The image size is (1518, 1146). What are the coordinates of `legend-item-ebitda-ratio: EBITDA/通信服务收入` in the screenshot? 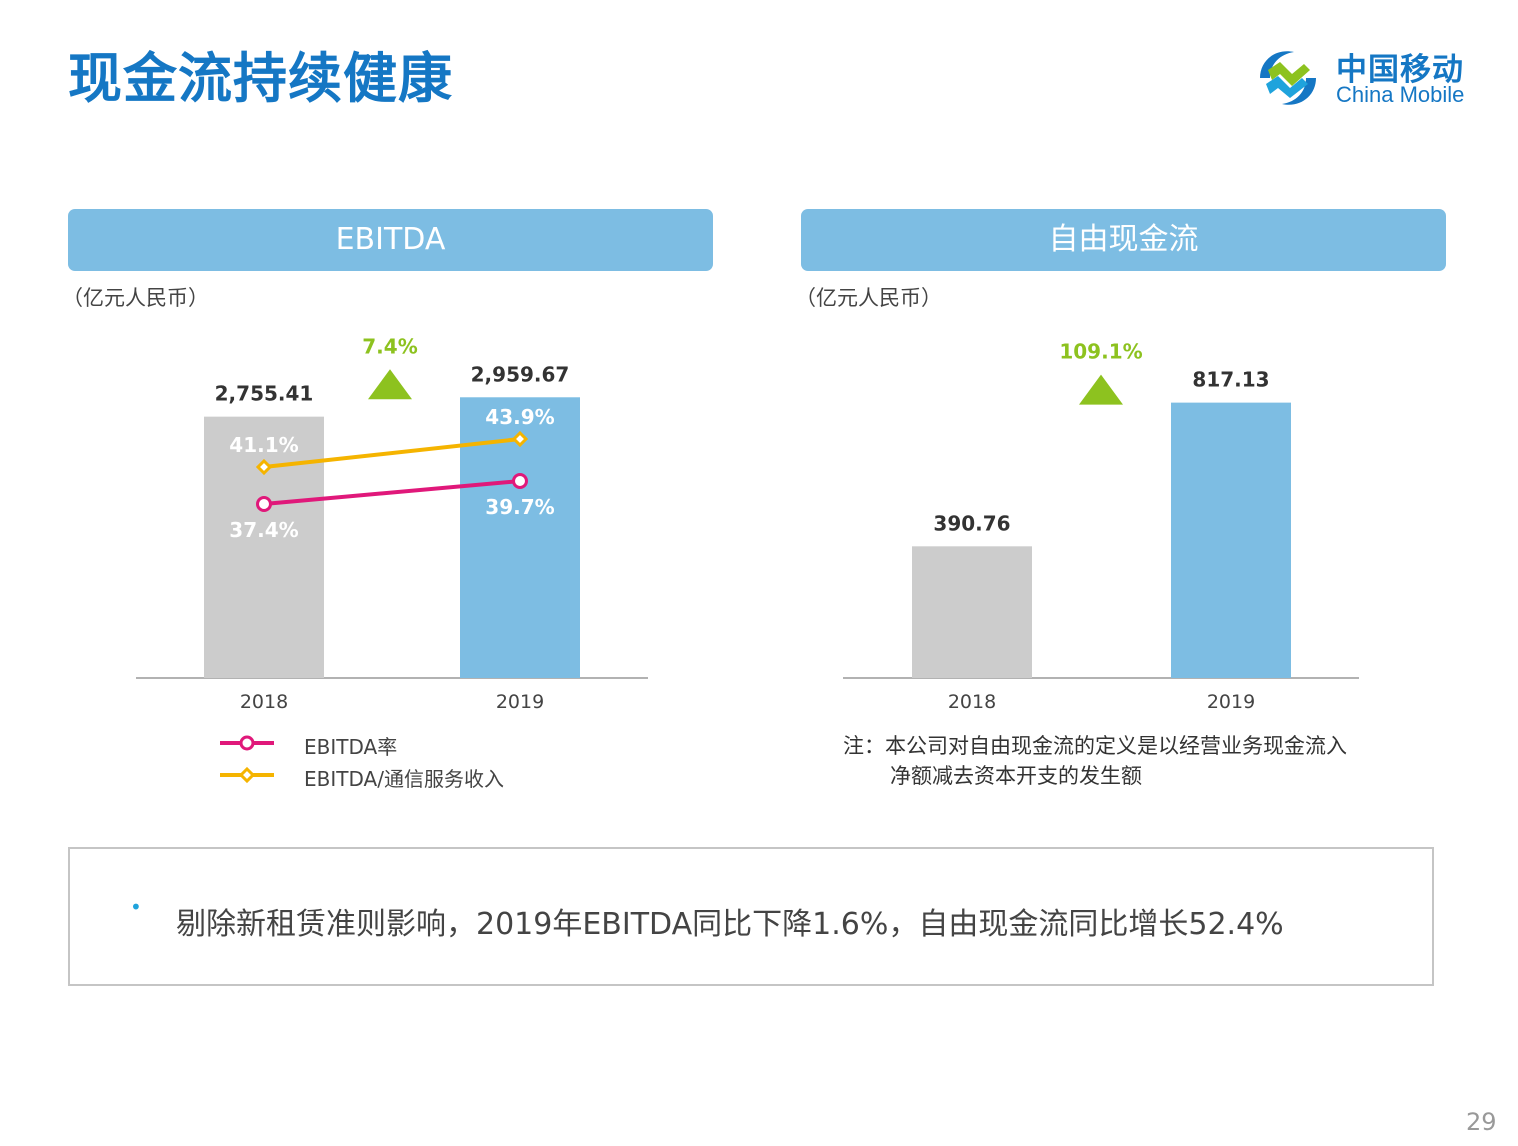 It's located at (388, 776).